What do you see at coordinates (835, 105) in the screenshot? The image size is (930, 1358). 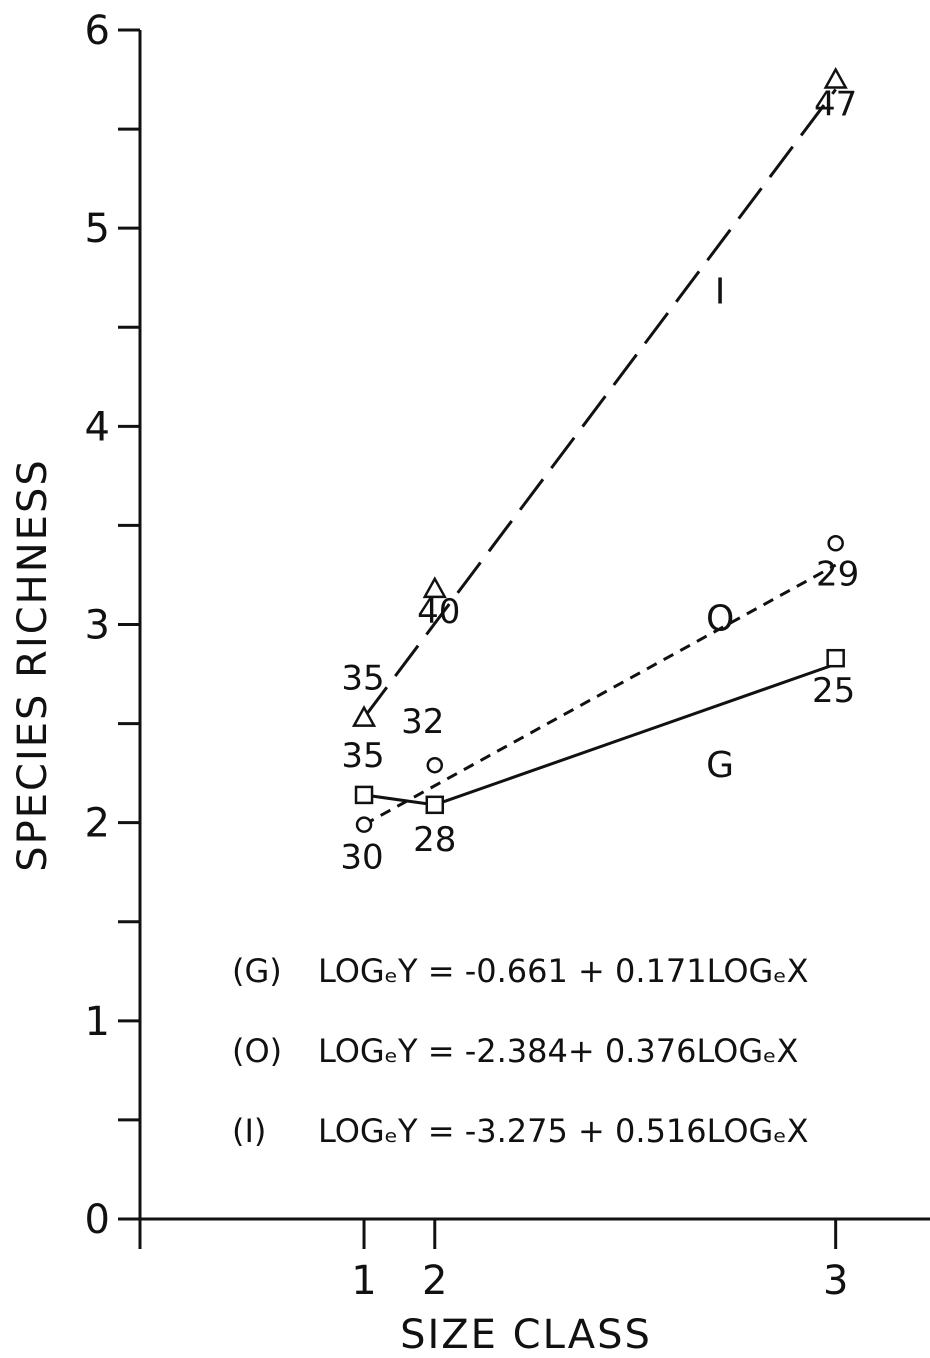 I see `series-i-point-label: 47` at bounding box center [835, 105].